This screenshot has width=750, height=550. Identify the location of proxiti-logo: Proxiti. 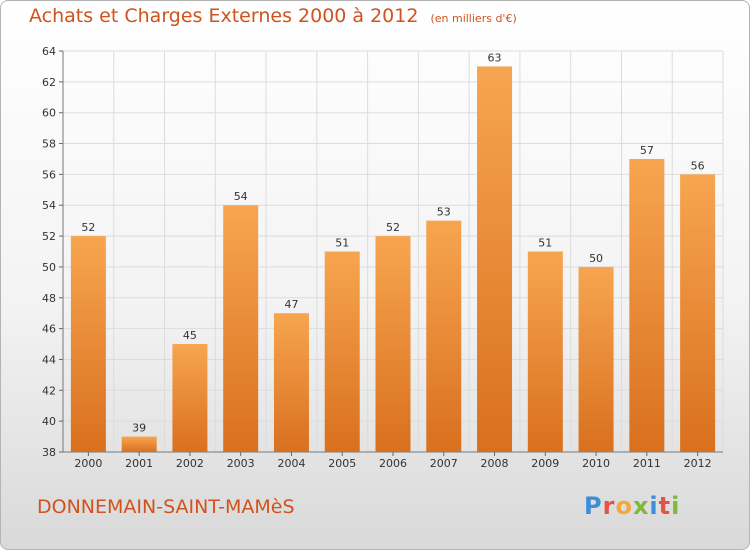
(632, 506).